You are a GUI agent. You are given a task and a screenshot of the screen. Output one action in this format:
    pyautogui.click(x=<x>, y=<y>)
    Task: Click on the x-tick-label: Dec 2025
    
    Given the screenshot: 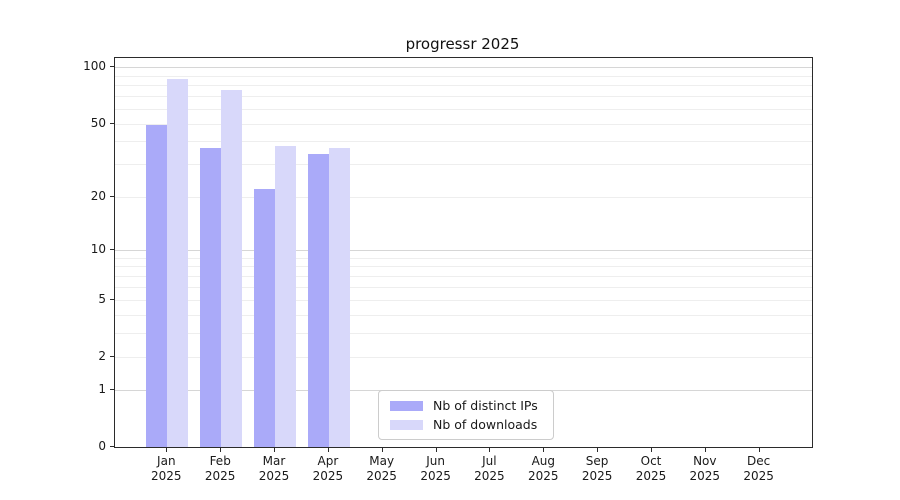 What is the action you would take?
    pyautogui.click(x=759, y=469)
    